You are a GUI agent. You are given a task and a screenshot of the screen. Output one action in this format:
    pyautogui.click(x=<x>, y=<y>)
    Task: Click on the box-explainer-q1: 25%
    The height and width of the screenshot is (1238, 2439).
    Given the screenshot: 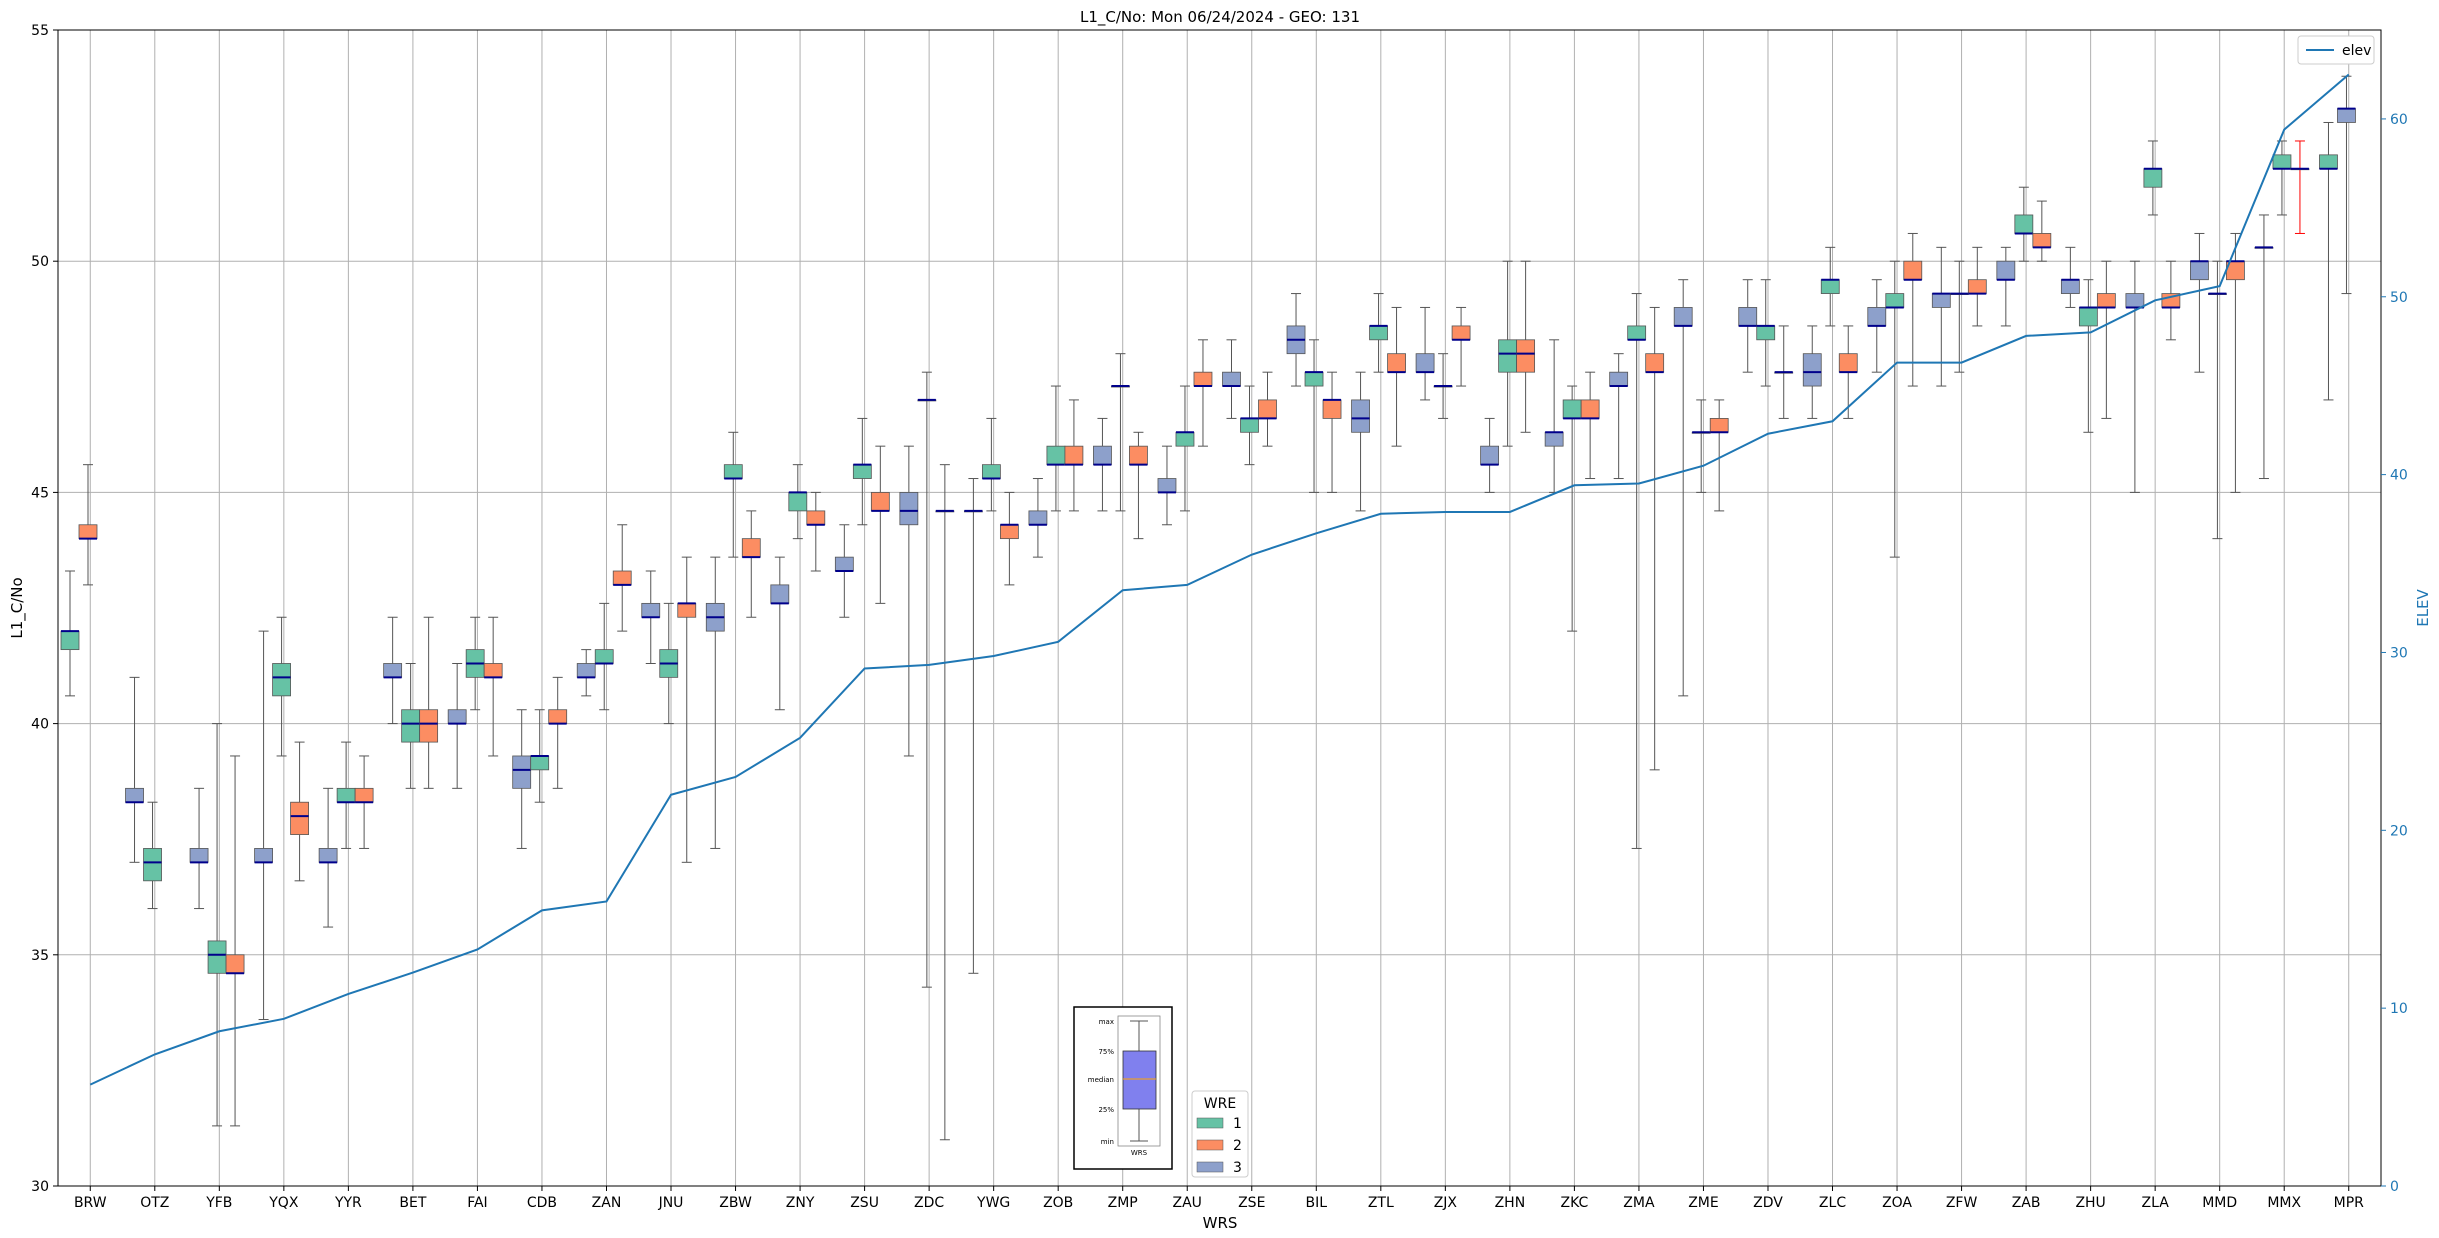 What is the action you would take?
    pyautogui.click(x=1106, y=1110)
    